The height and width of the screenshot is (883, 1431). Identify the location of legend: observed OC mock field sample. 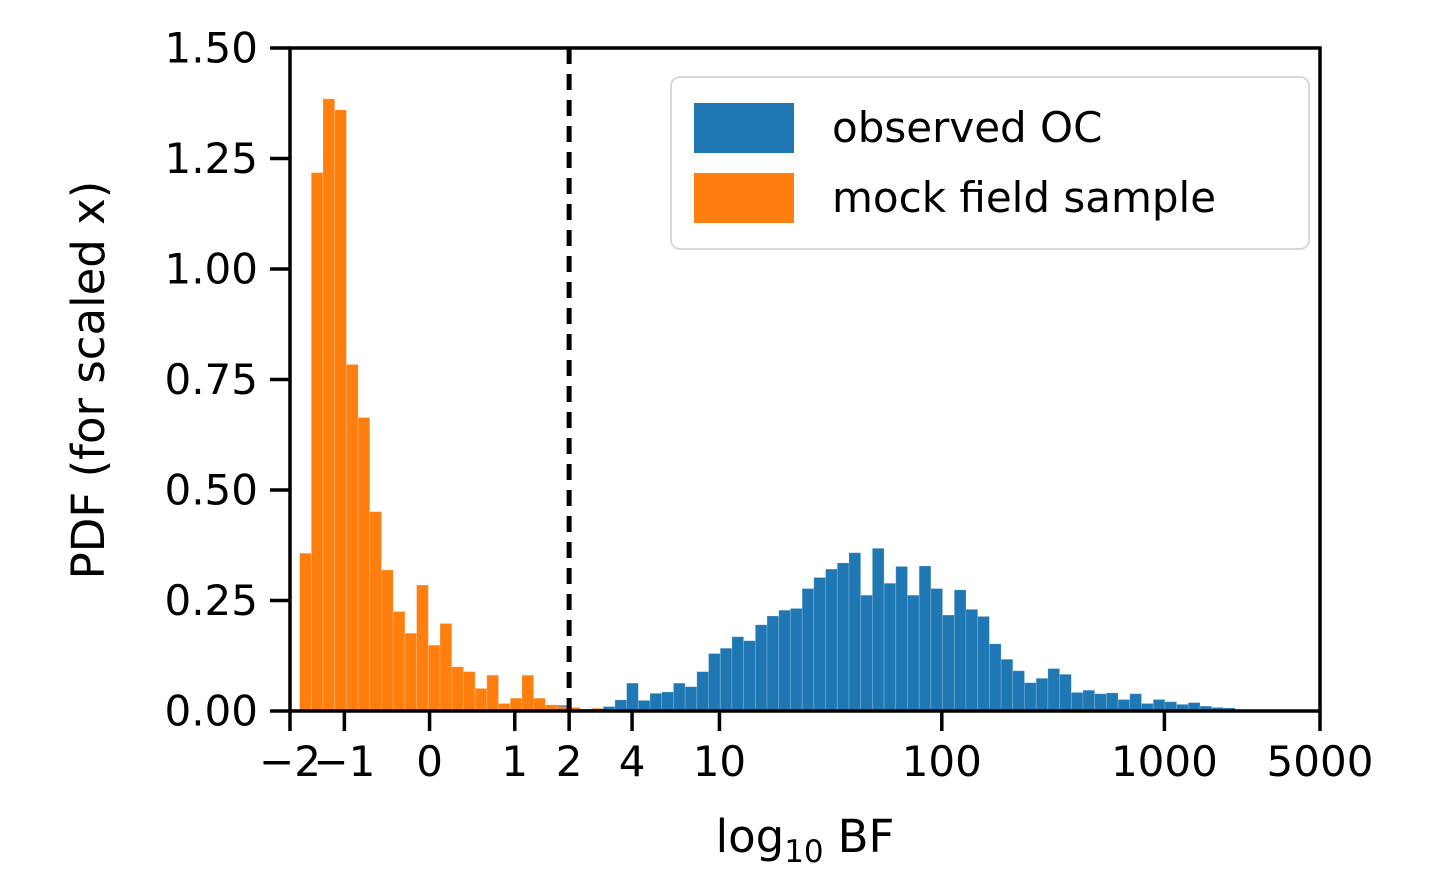
(990, 163).